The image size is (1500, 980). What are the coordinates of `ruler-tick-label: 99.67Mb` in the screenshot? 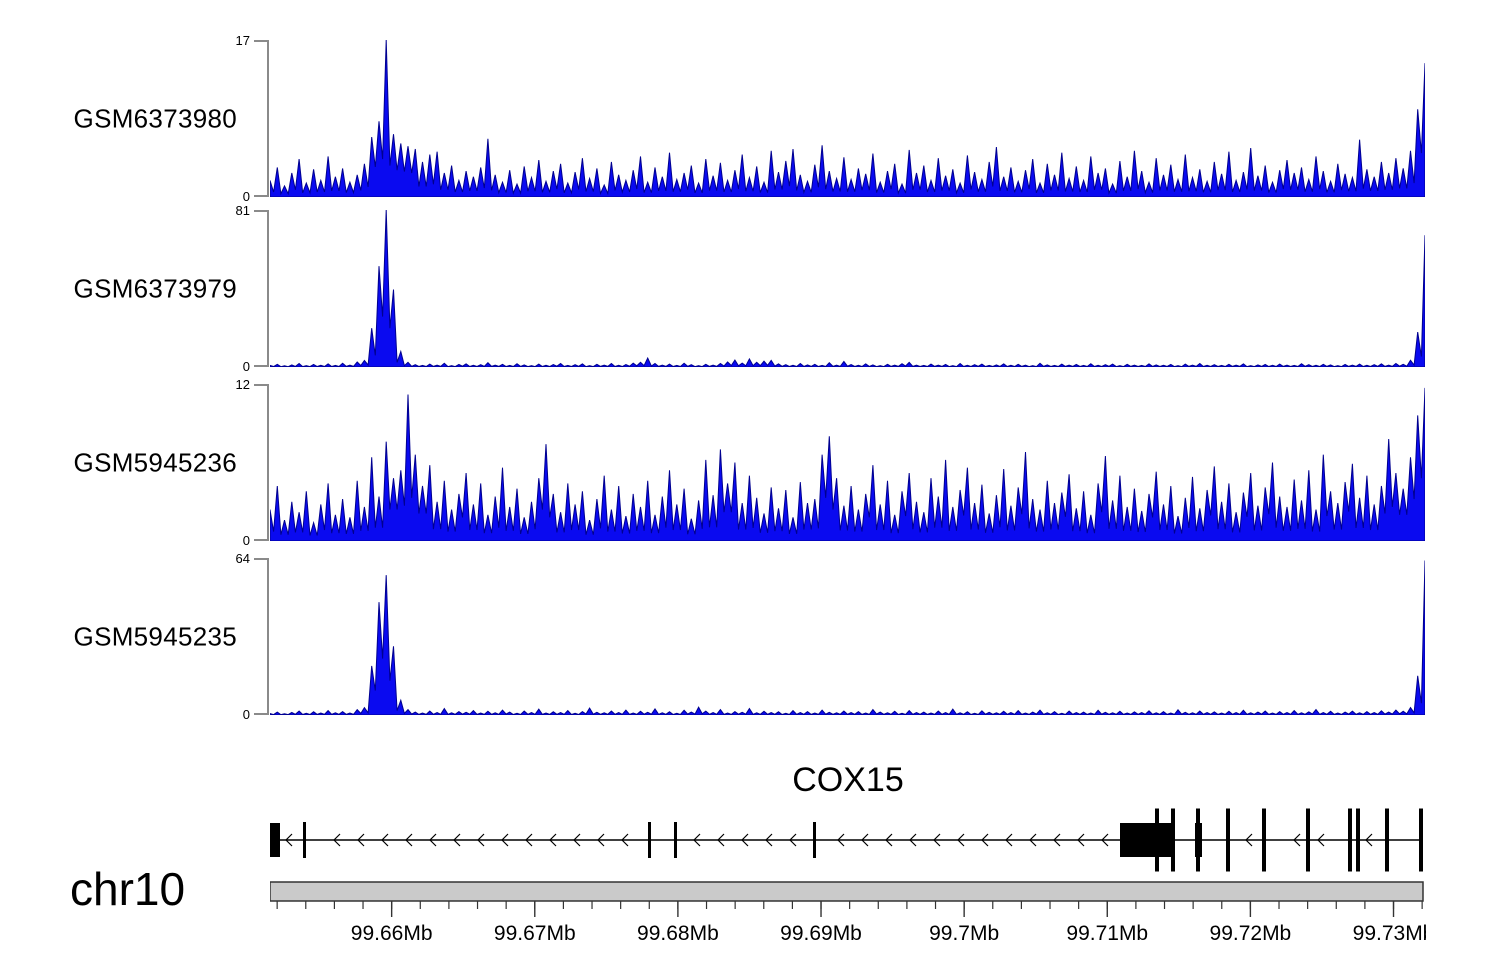 It's located at (535, 933).